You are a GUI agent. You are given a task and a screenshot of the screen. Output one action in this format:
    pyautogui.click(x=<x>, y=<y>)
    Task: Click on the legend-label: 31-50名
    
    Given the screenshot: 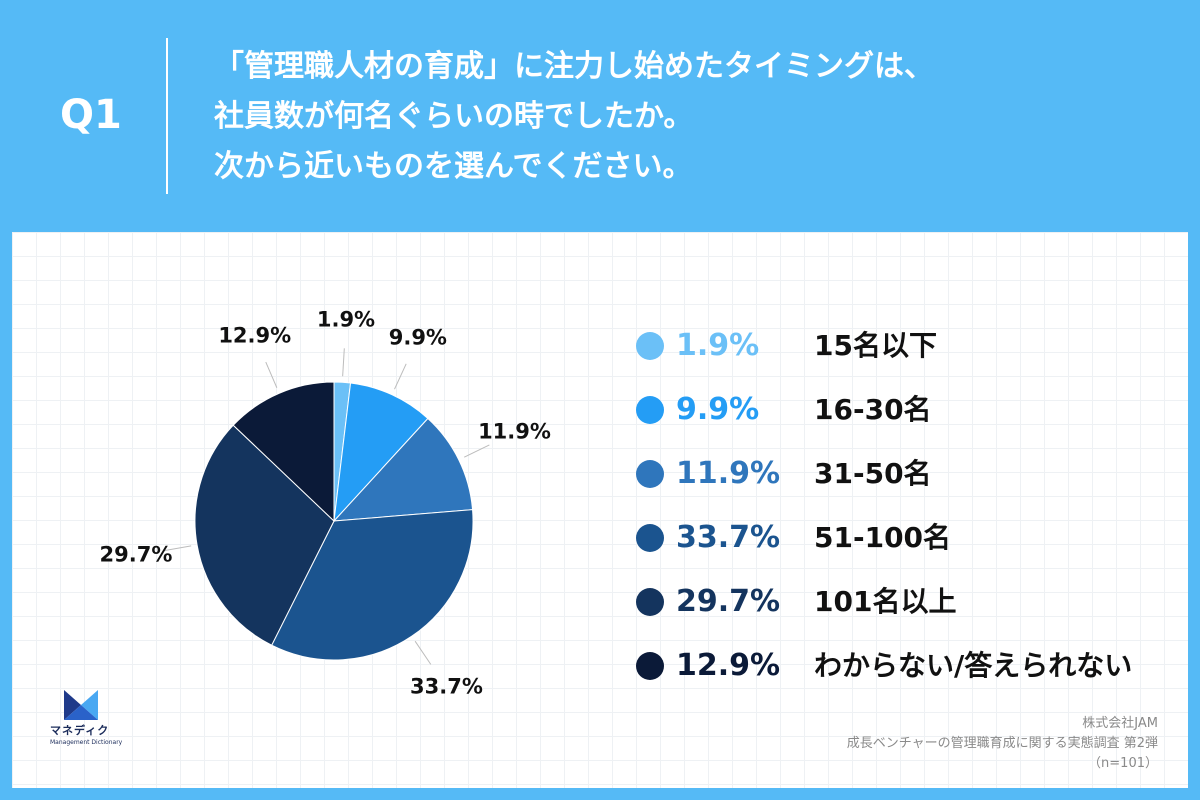 What is the action you would take?
    pyautogui.click(x=873, y=473)
    